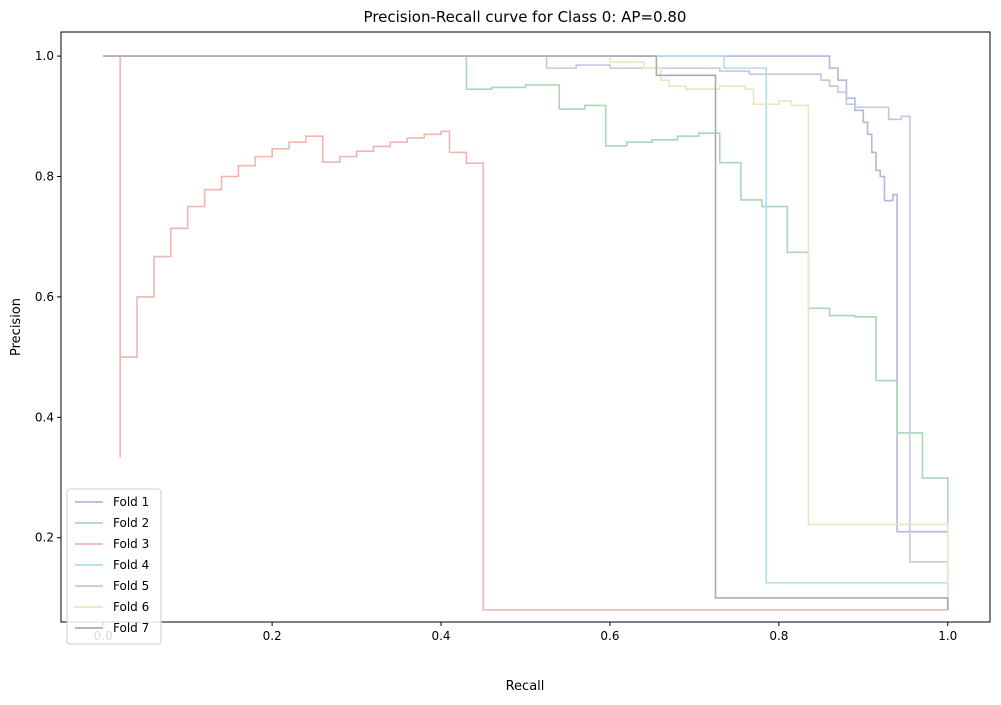 The height and width of the screenshot is (705, 1001). Describe the element at coordinates (131, 628) in the screenshot. I see `legend-label-fold-7: Fold 7` at that location.